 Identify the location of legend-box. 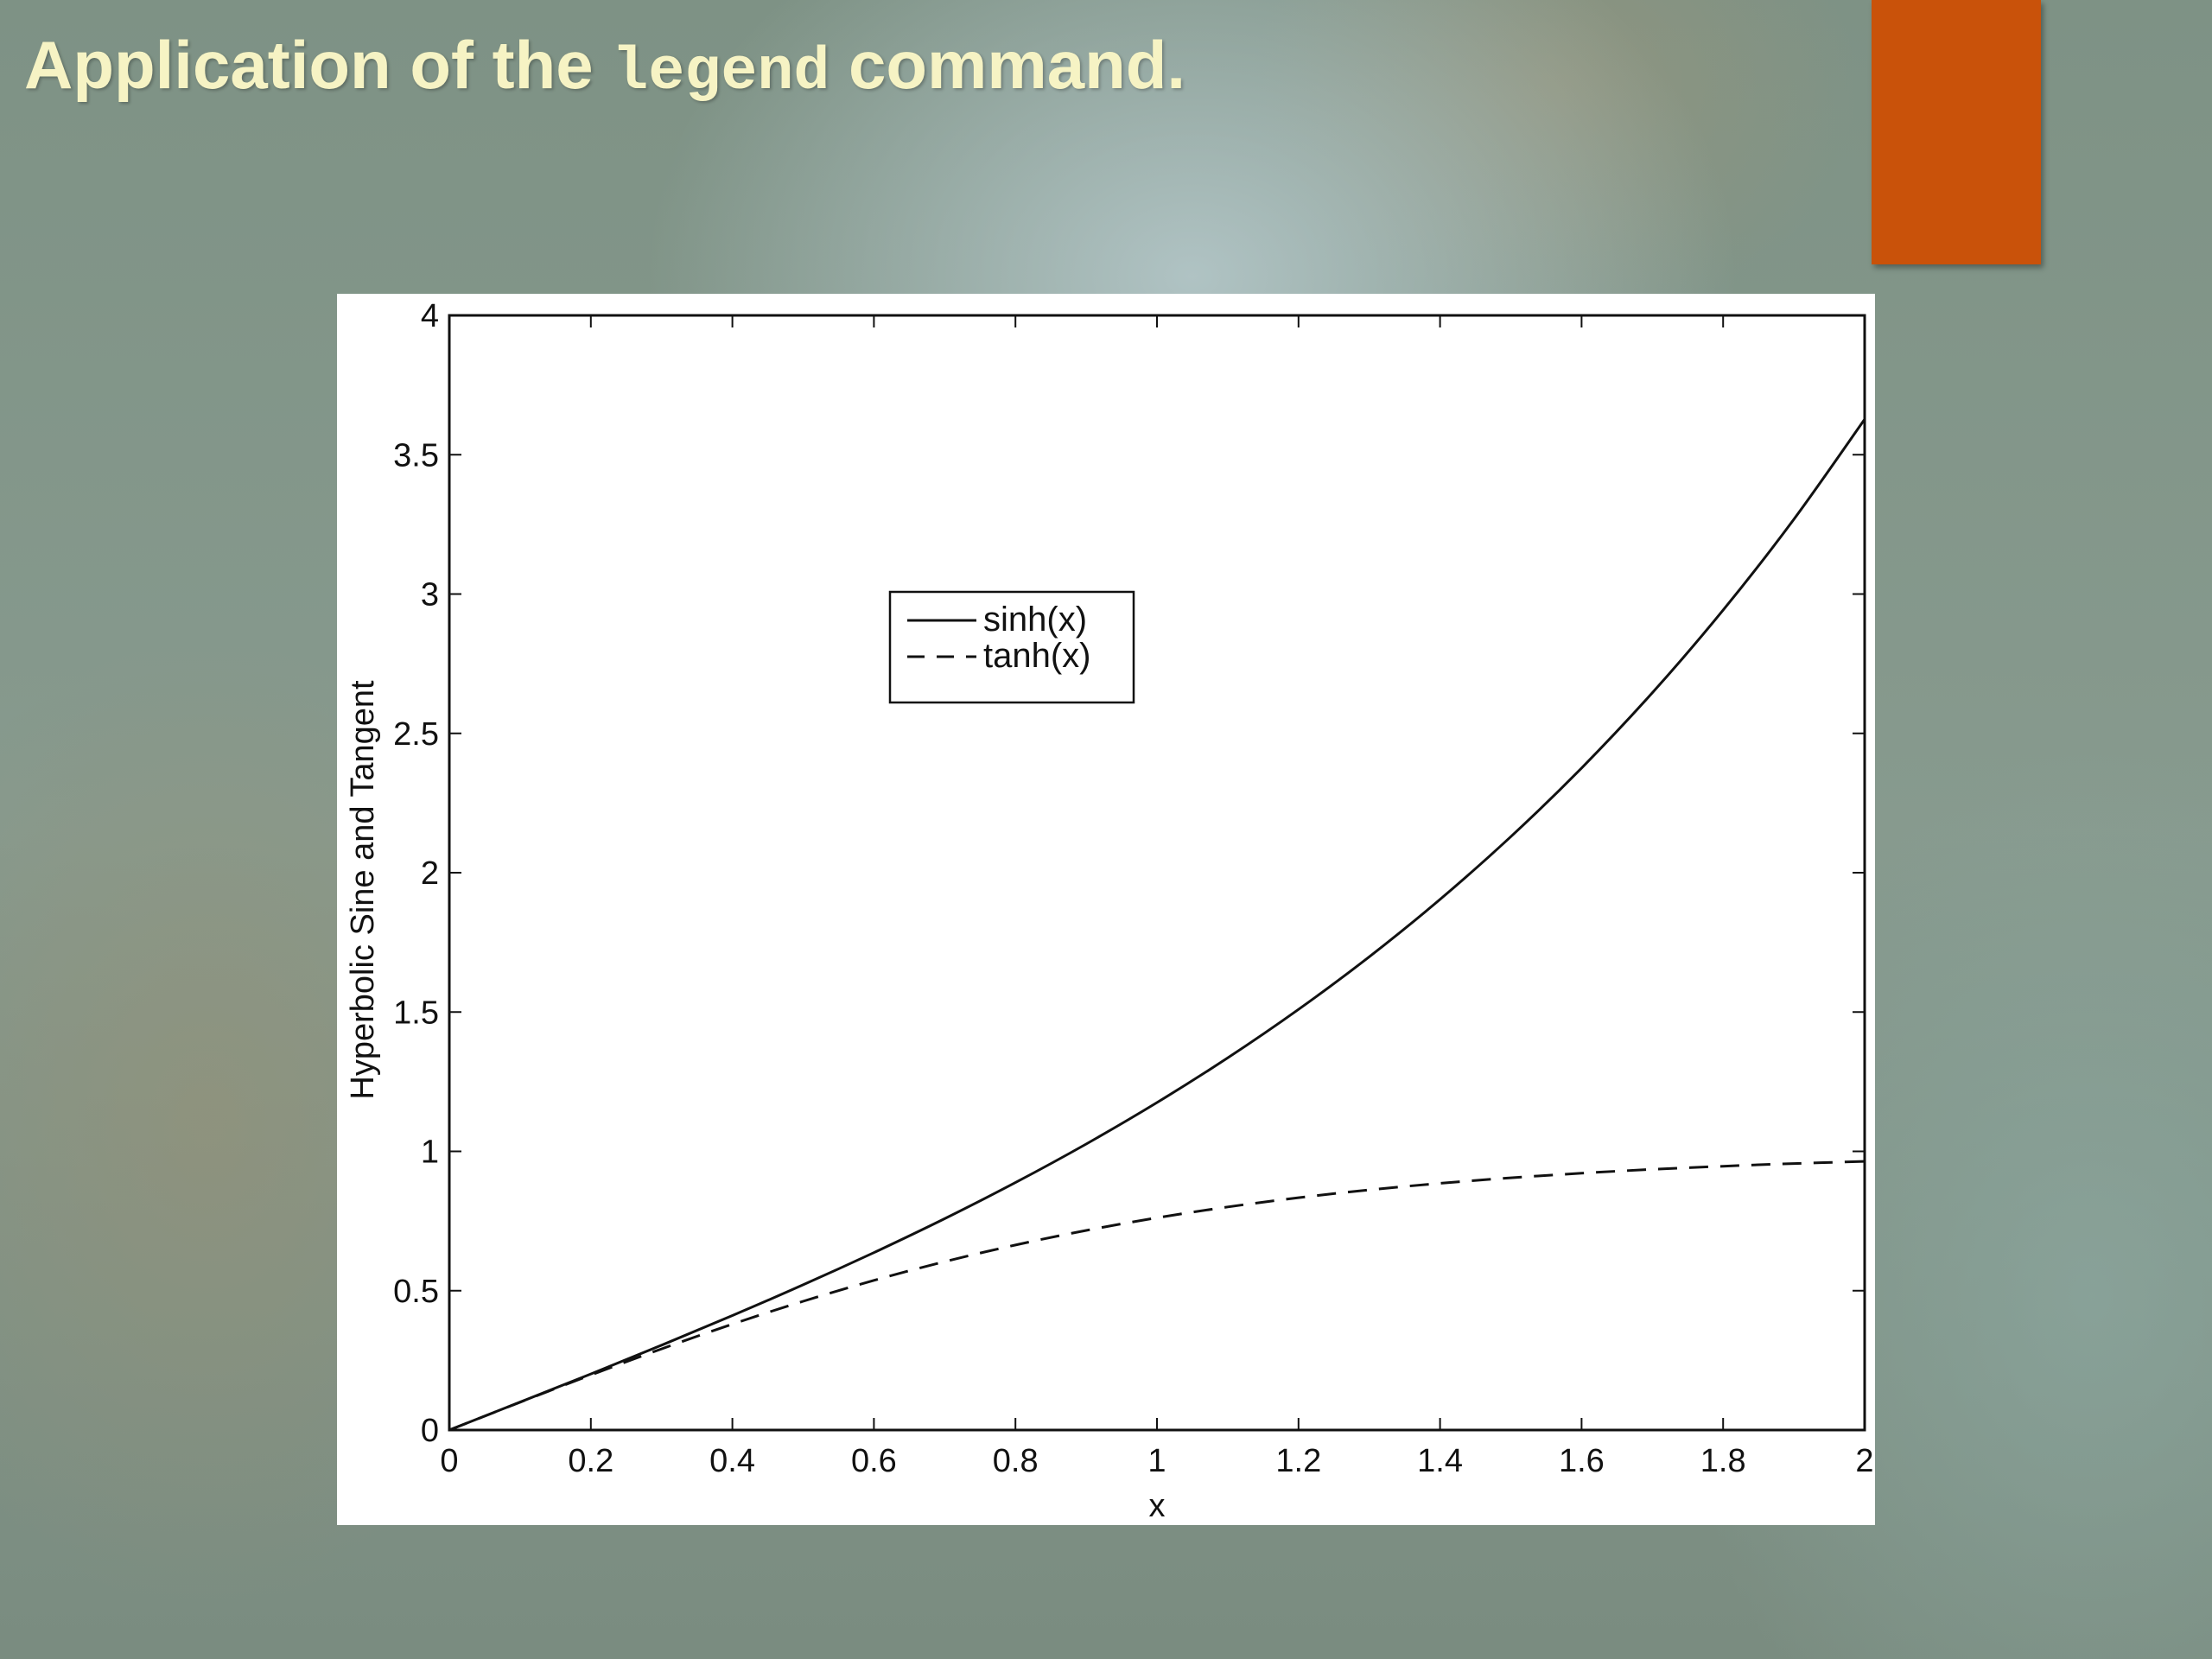
(1011, 647).